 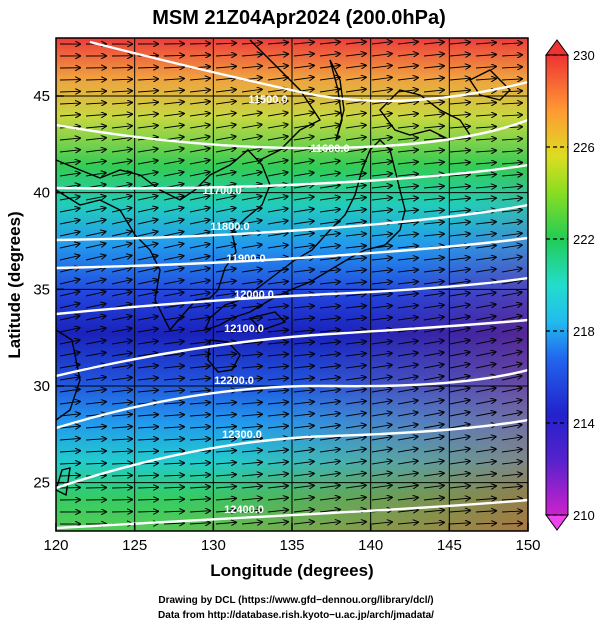 I want to click on taiwan-island, so click(x=63, y=482).